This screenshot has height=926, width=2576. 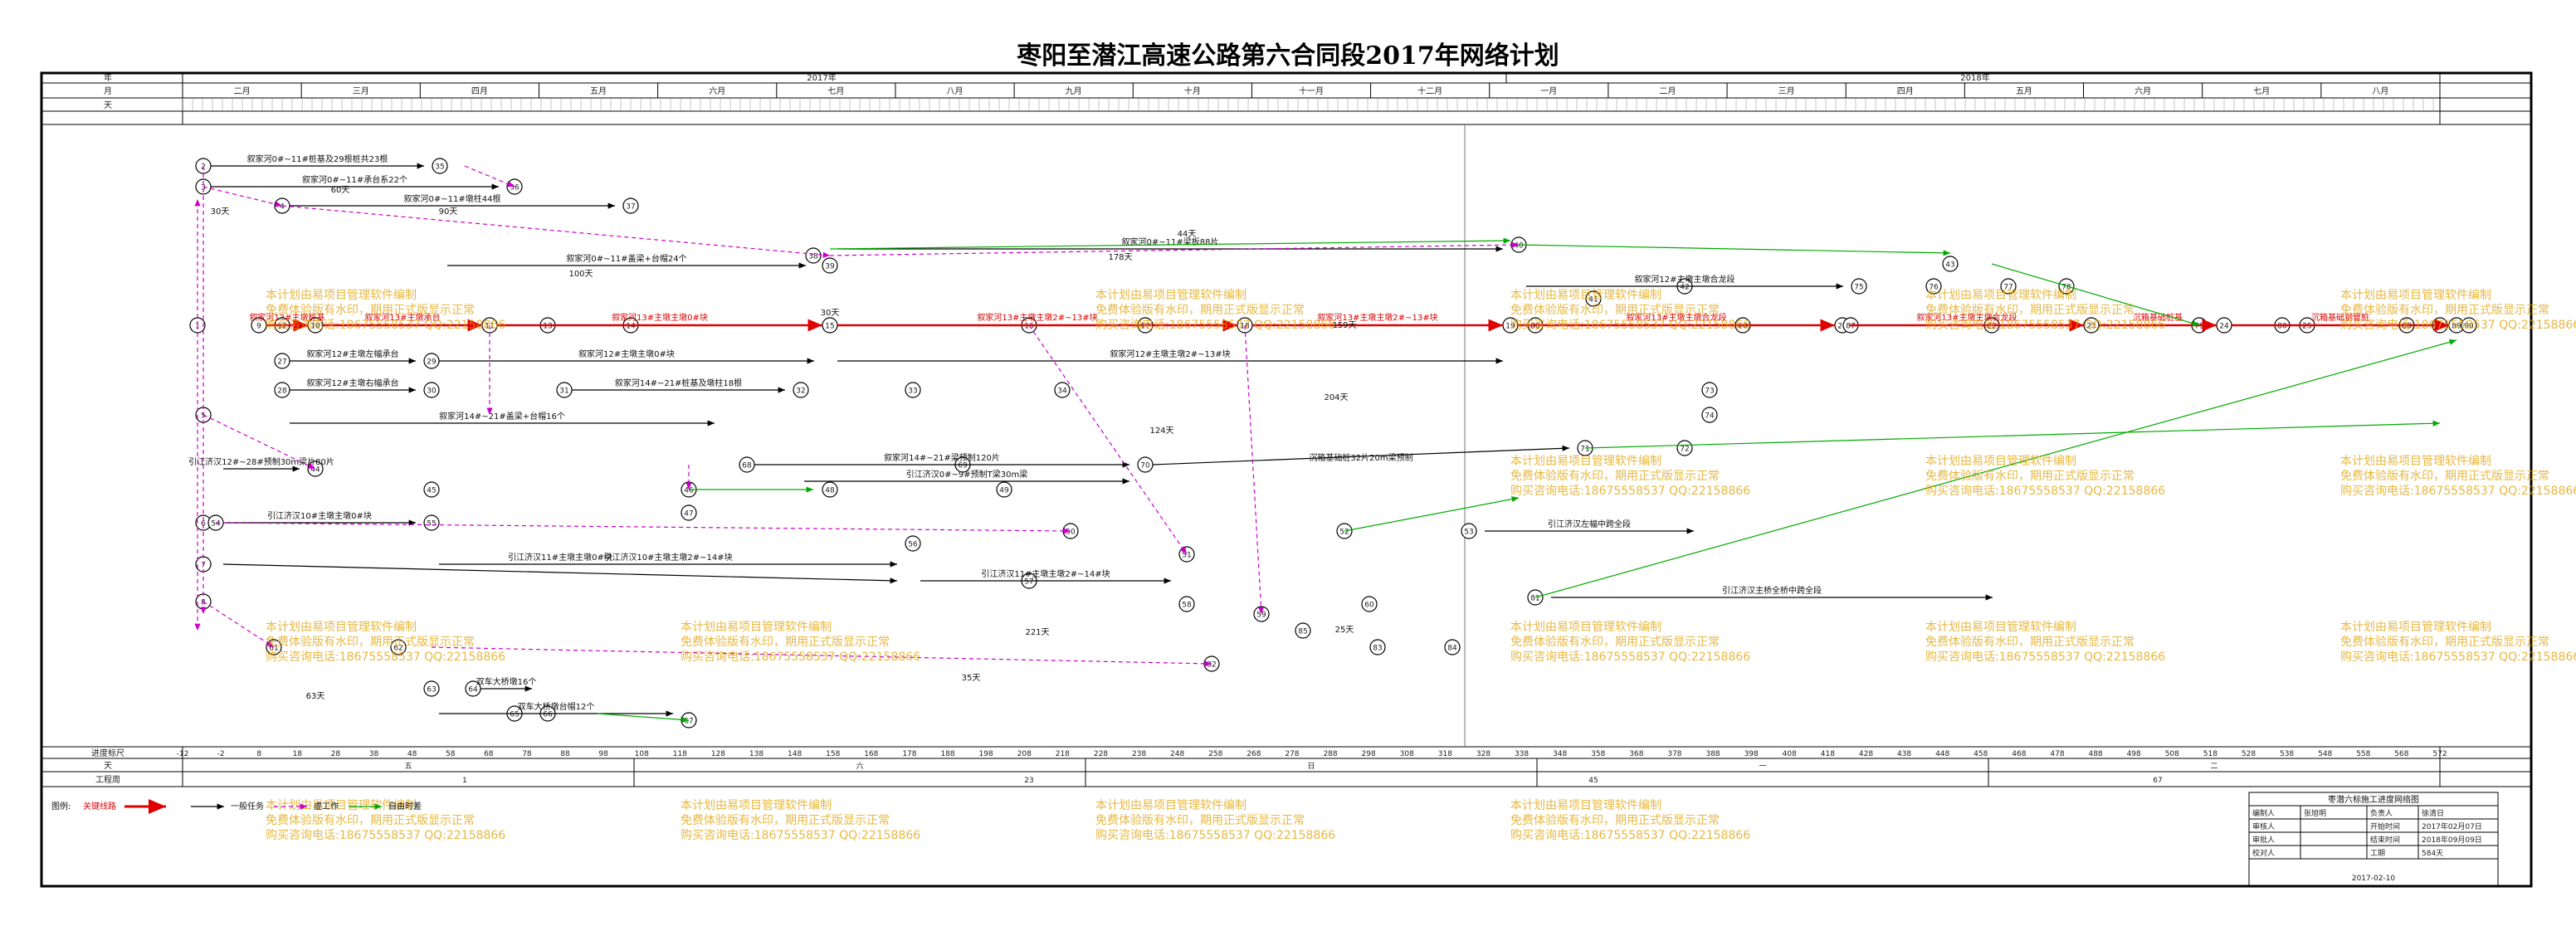 I want to click on progress-tick: 208, so click(x=1024, y=754).